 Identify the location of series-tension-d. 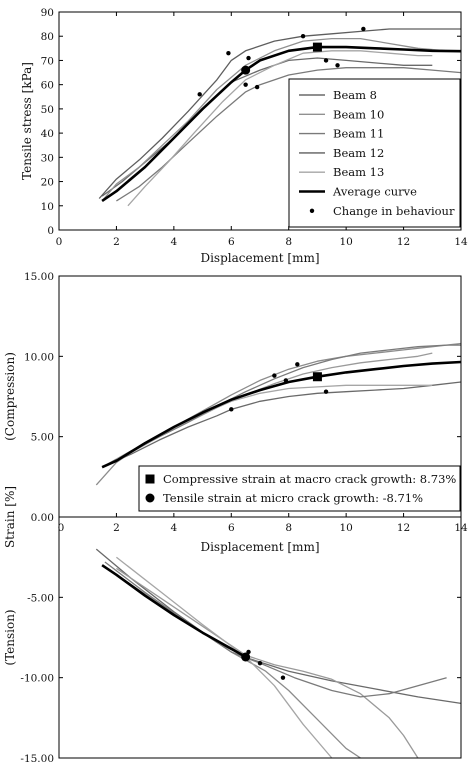
(275, 629).